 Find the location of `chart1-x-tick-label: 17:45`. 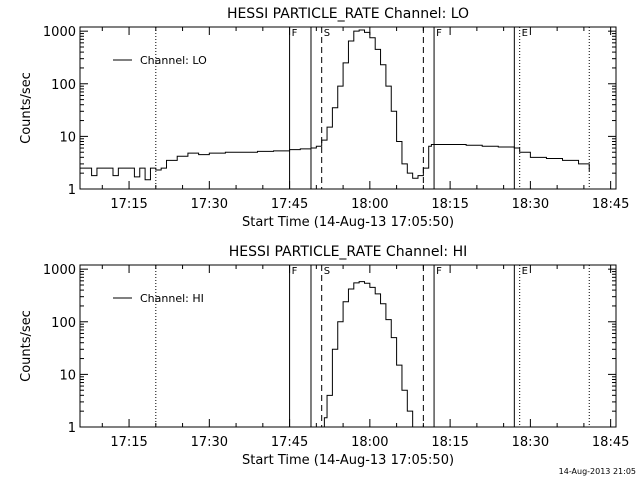

chart1-x-tick-label: 17:45 is located at coordinates (289, 204).